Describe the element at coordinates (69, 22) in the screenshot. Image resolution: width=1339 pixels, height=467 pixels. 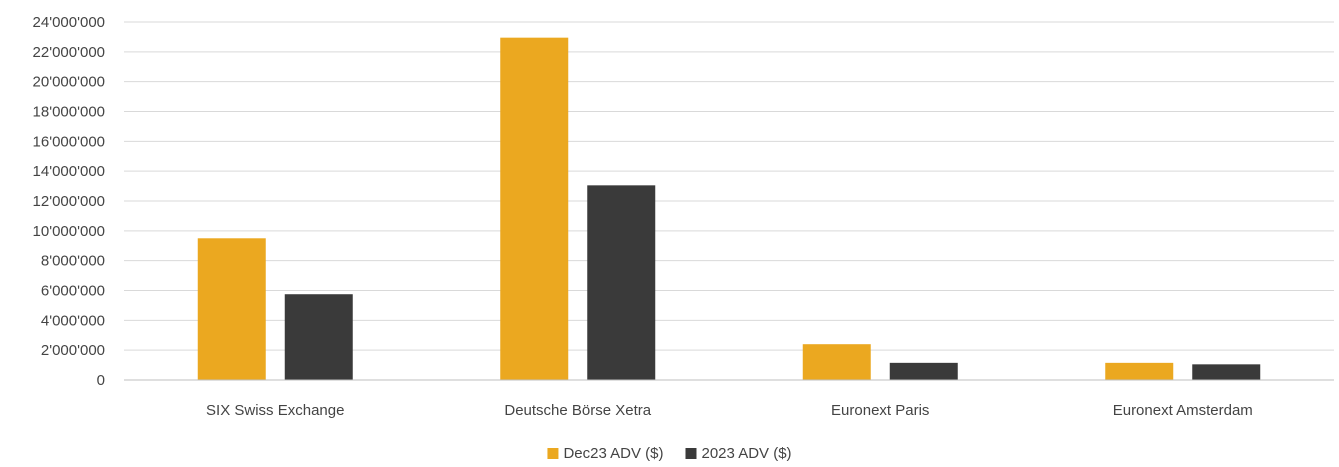
I see `y-tick-label: 24'000'000` at that location.